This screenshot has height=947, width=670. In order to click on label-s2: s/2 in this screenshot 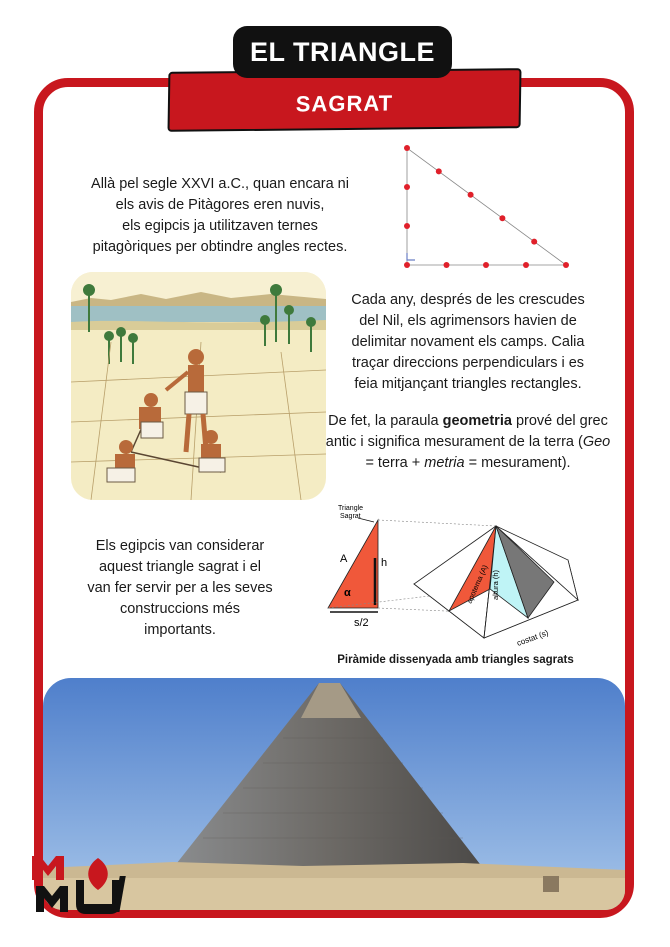, I will do `click(361, 623)`.